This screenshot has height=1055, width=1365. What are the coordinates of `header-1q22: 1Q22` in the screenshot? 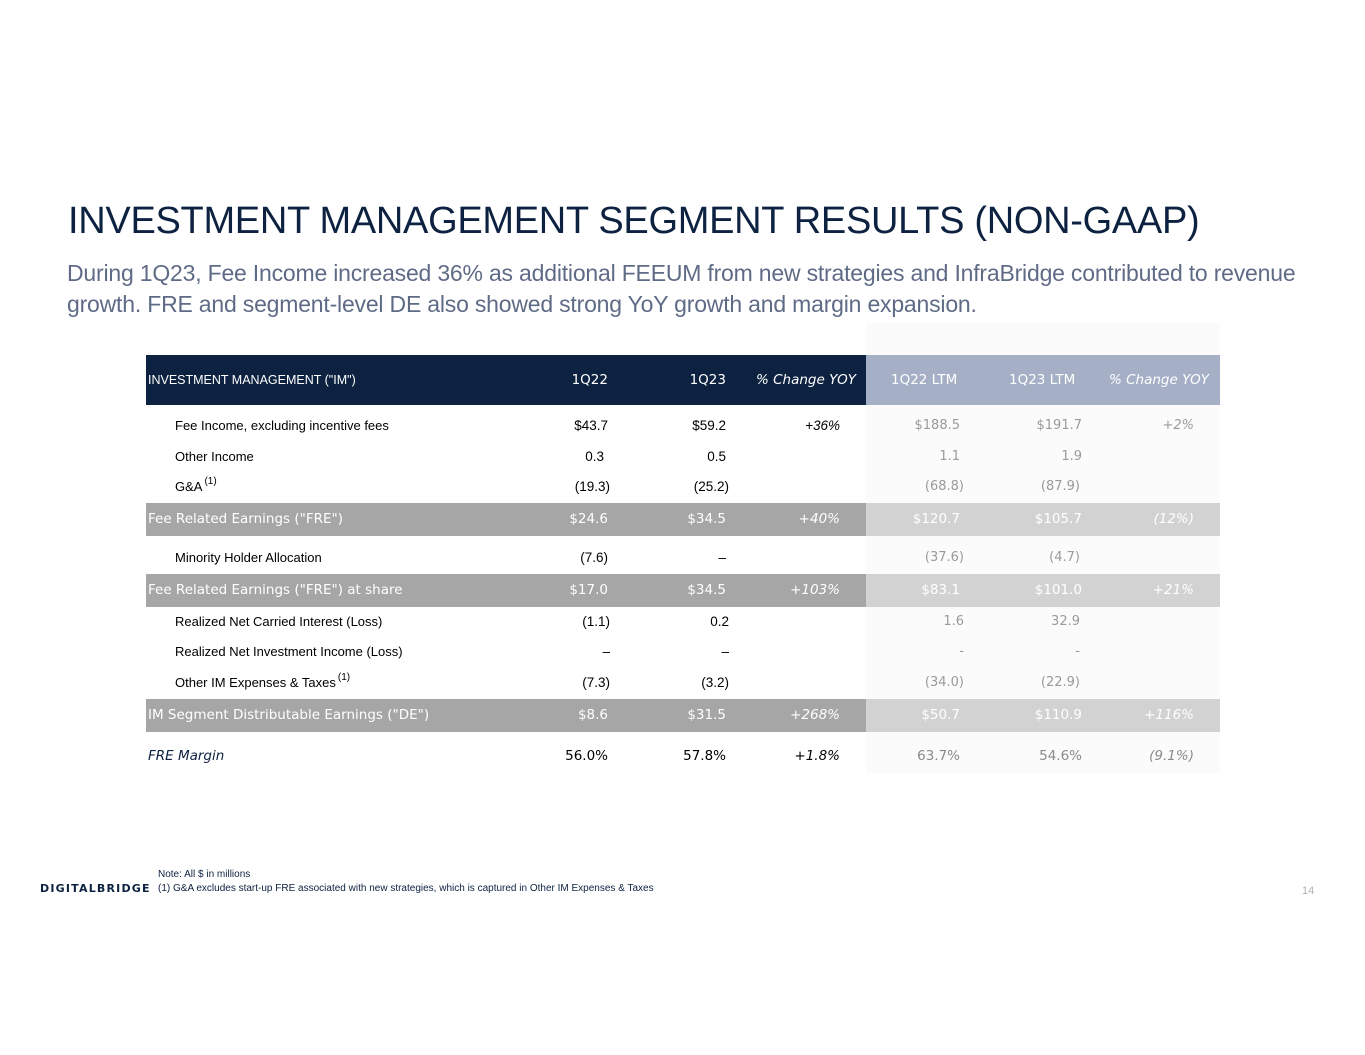 It's located at (589, 380).